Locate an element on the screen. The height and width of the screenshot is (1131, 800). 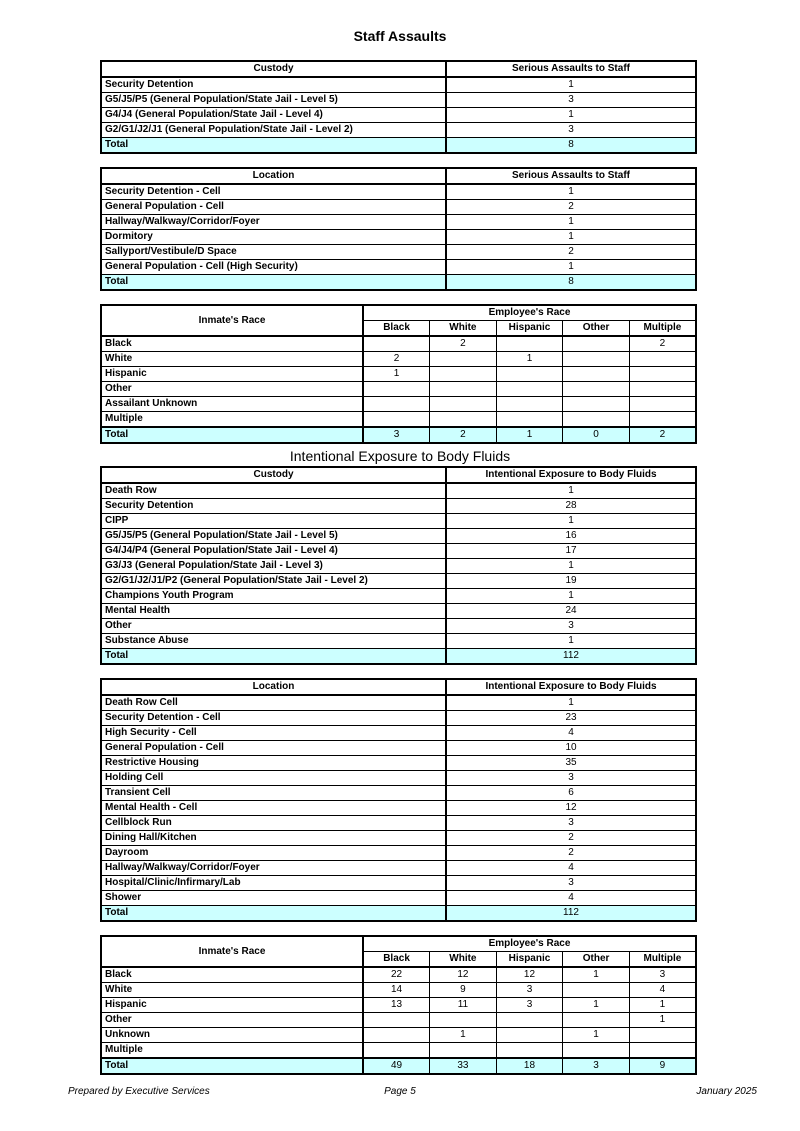
row-label: Shower is located at coordinates (273, 898).